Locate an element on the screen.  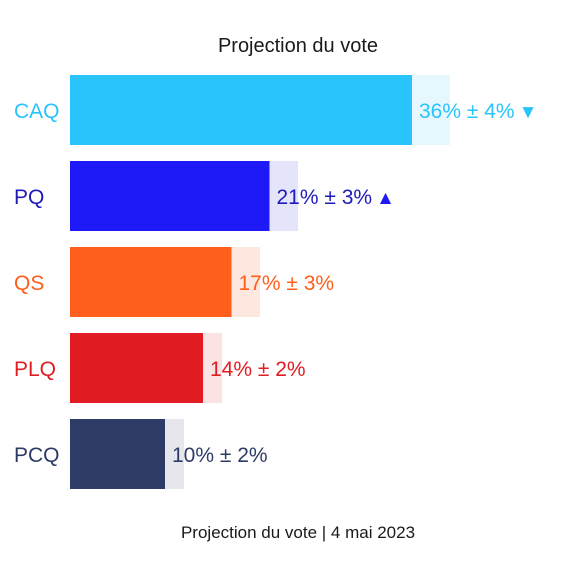
bar-pcq is located at coordinates (117, 454).